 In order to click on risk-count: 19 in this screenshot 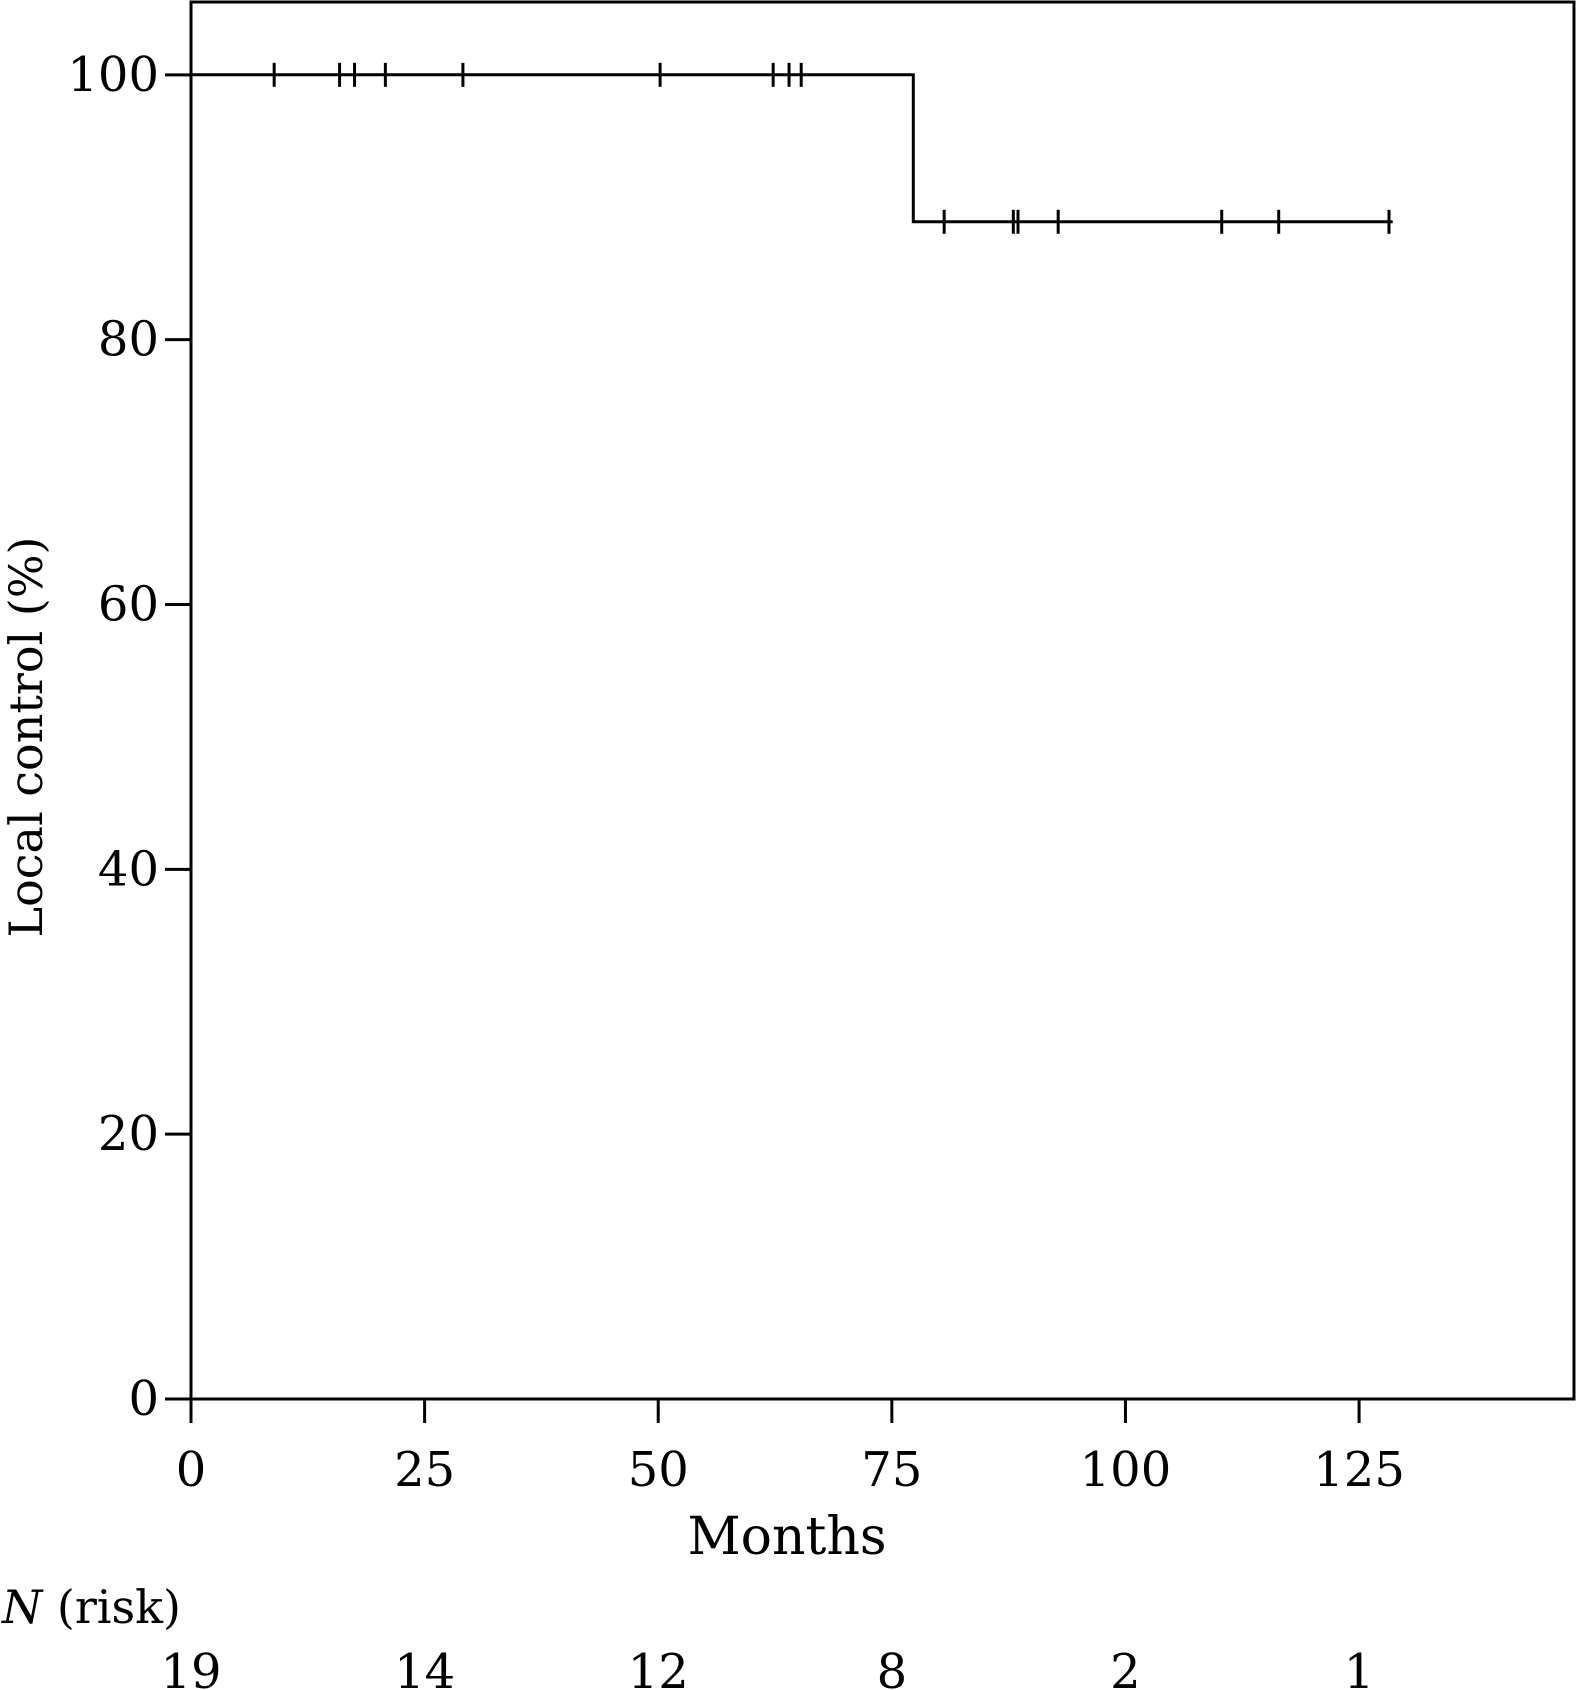, I will do `click(190, 1667)`.